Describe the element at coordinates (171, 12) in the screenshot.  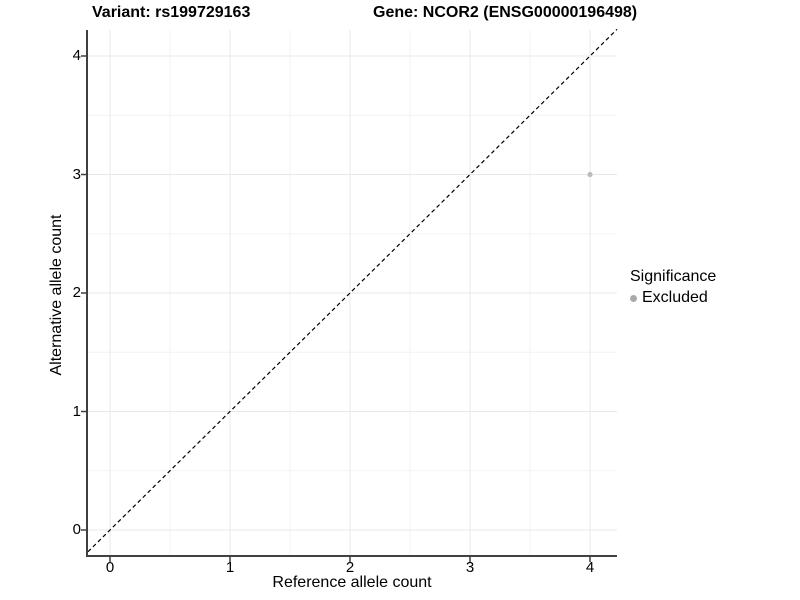
I see `plot-title-variant: Variant: rs199729163` at that location.